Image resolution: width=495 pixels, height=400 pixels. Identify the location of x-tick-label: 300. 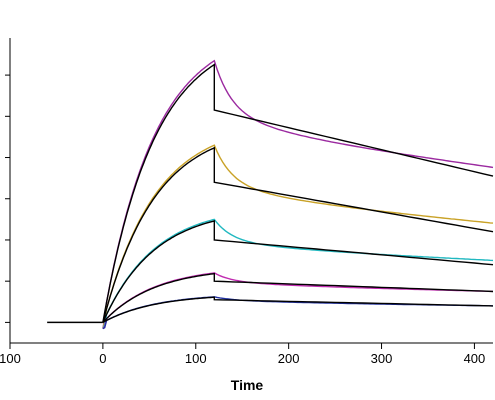
(382, 358).